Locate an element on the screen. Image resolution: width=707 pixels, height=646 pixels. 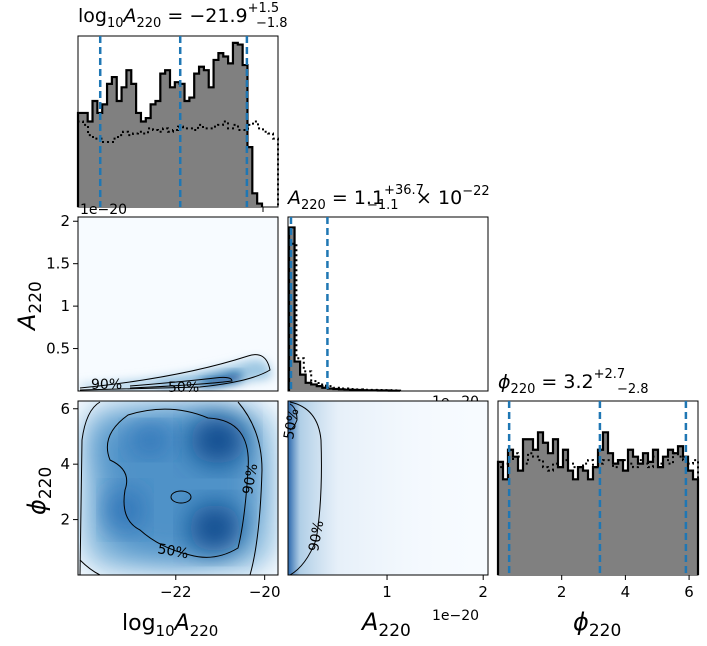
x-tick-label: −22 is located at coordinates (176, 592).